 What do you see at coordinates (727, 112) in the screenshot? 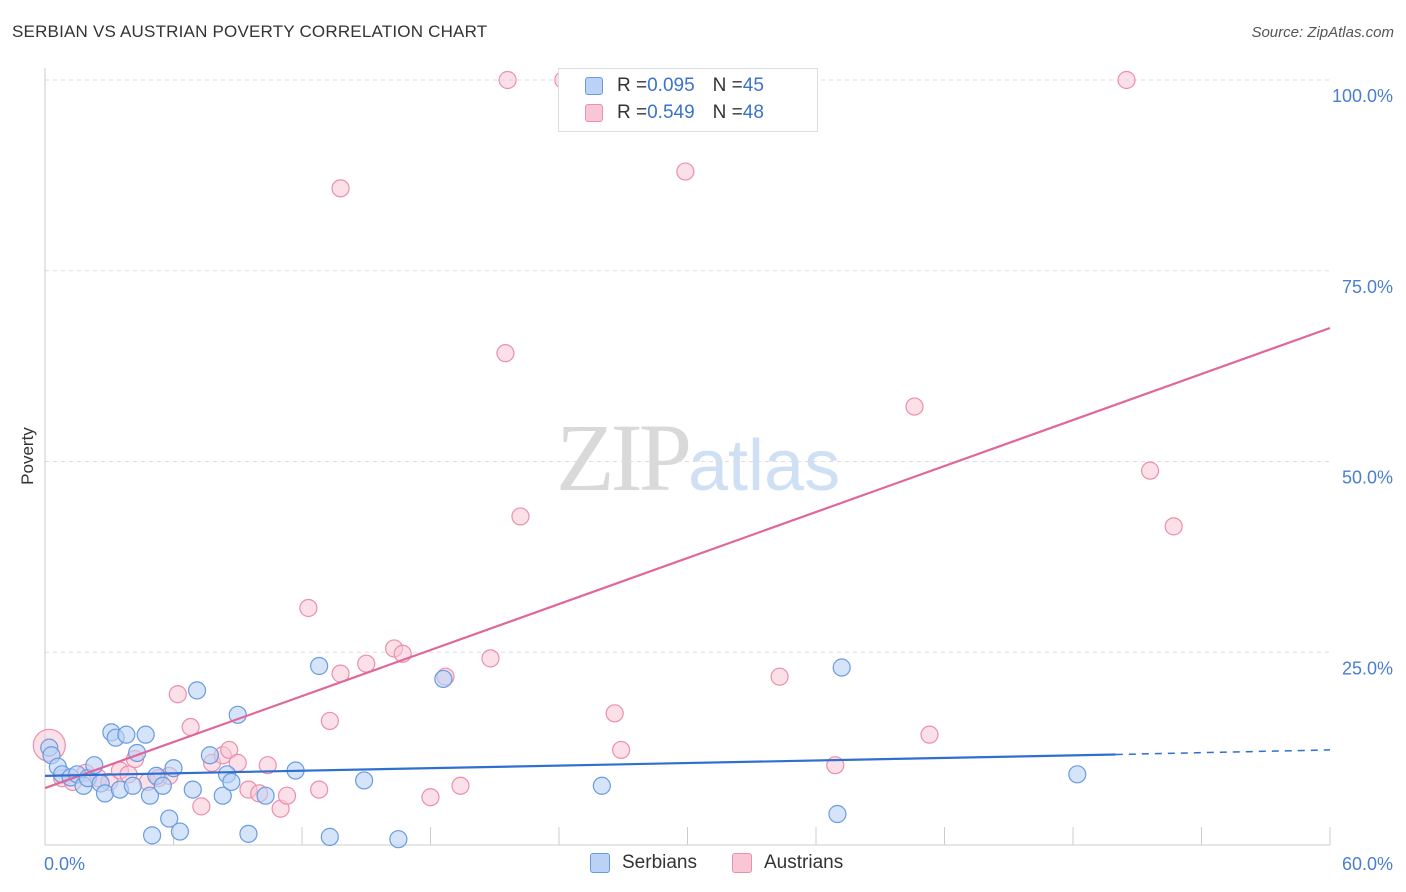
I see `legend-n-label-austrians: N =` at bounding box center [727, 112].